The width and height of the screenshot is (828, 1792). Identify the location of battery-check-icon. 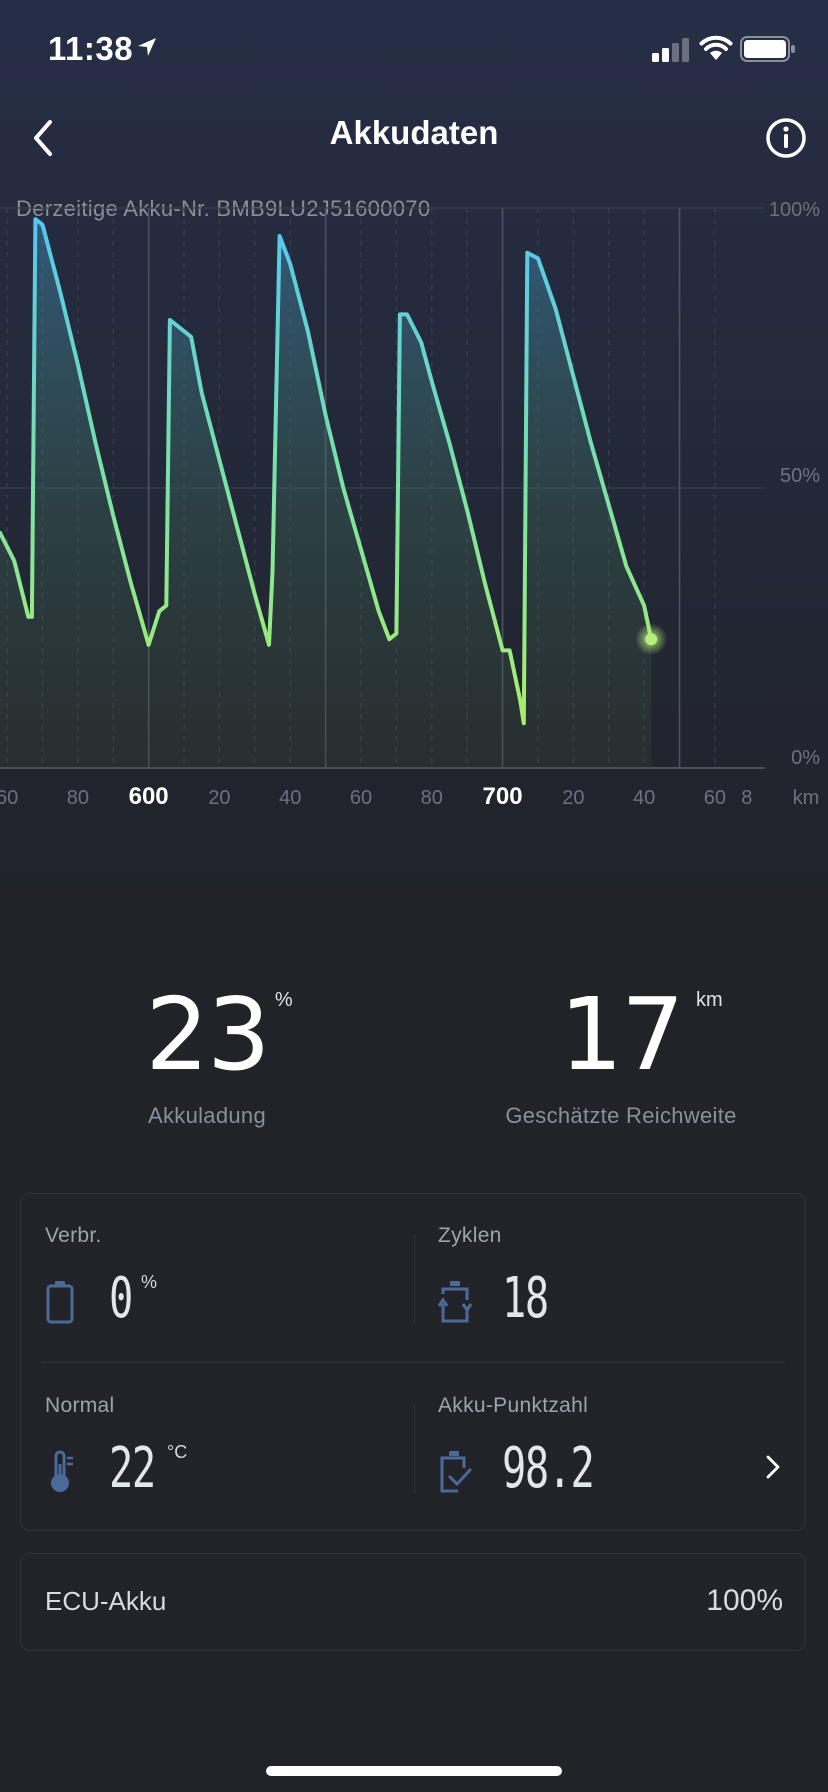
(456, 1472).